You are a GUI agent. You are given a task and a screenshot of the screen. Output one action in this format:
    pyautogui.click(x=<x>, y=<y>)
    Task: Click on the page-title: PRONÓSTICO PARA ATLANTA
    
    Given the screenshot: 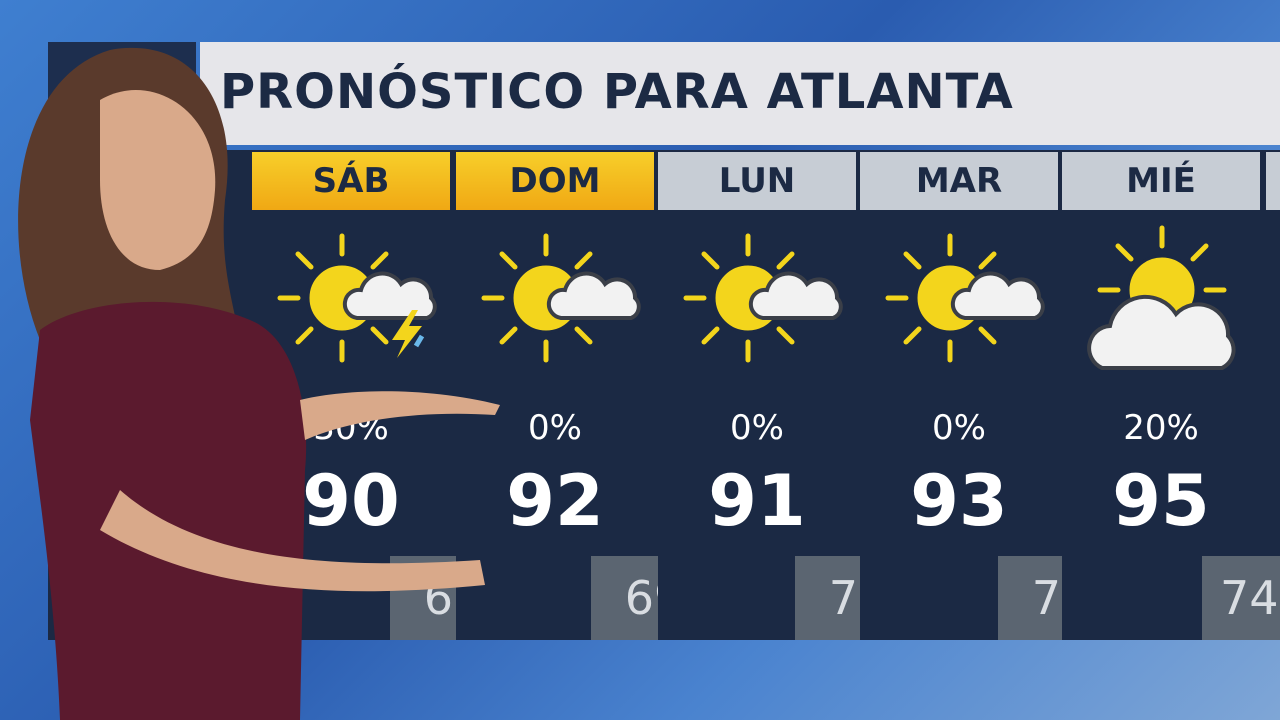 What is the action you would take?
    pyautogui.click(x=617, y=92)
    